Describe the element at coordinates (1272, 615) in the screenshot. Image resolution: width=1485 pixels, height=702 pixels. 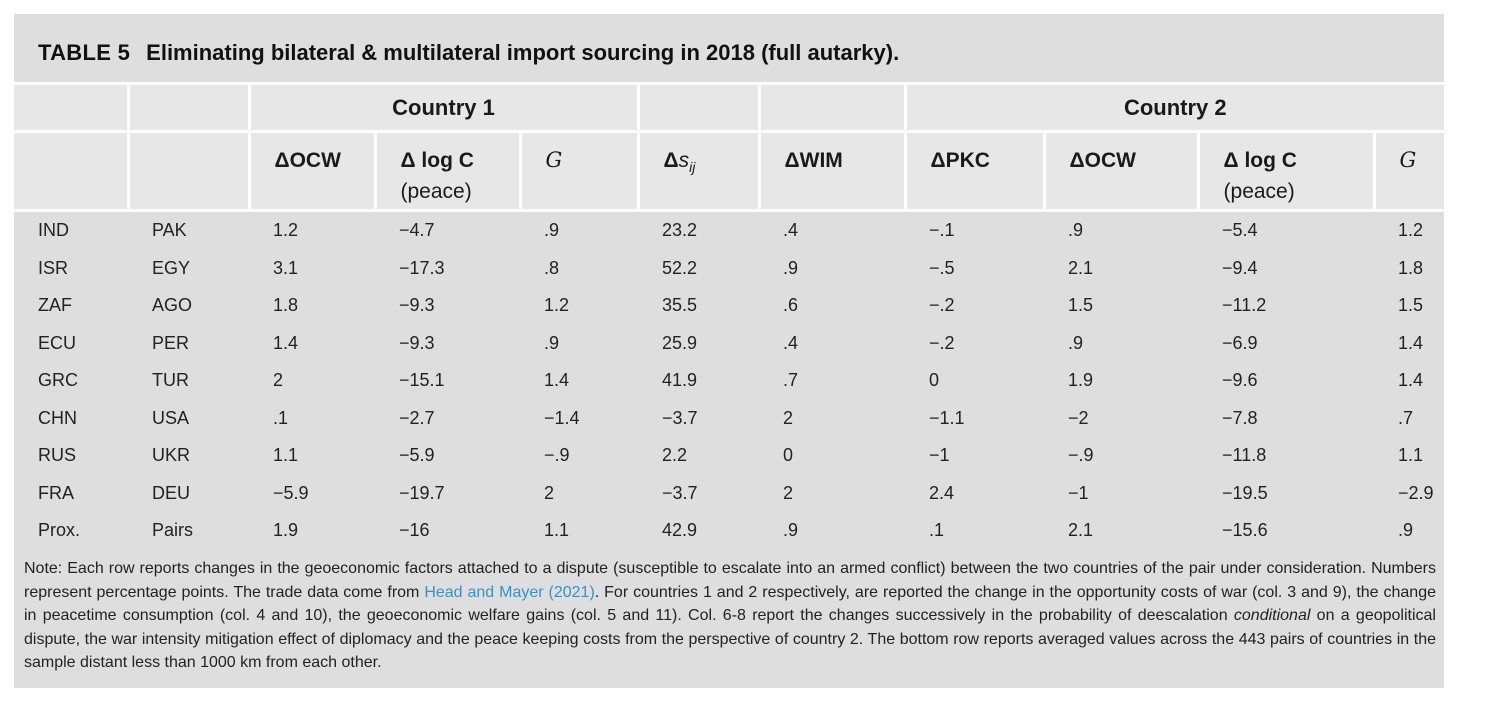
I see `note-emphasis: conditional` at that location.